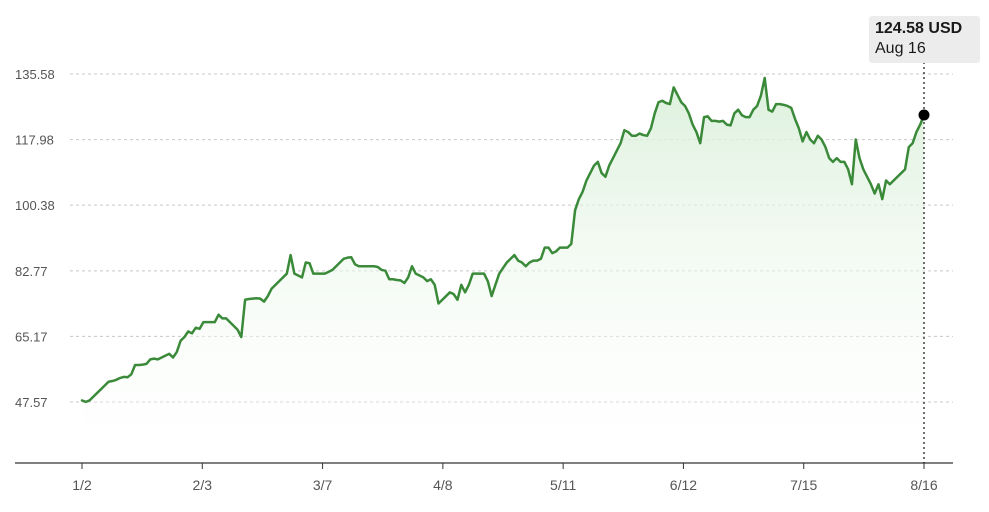  What do you see at coordinates (443, 485) in the screenshot?
I see `x-tick-label: 4/8` at bounding box center [443, 485].